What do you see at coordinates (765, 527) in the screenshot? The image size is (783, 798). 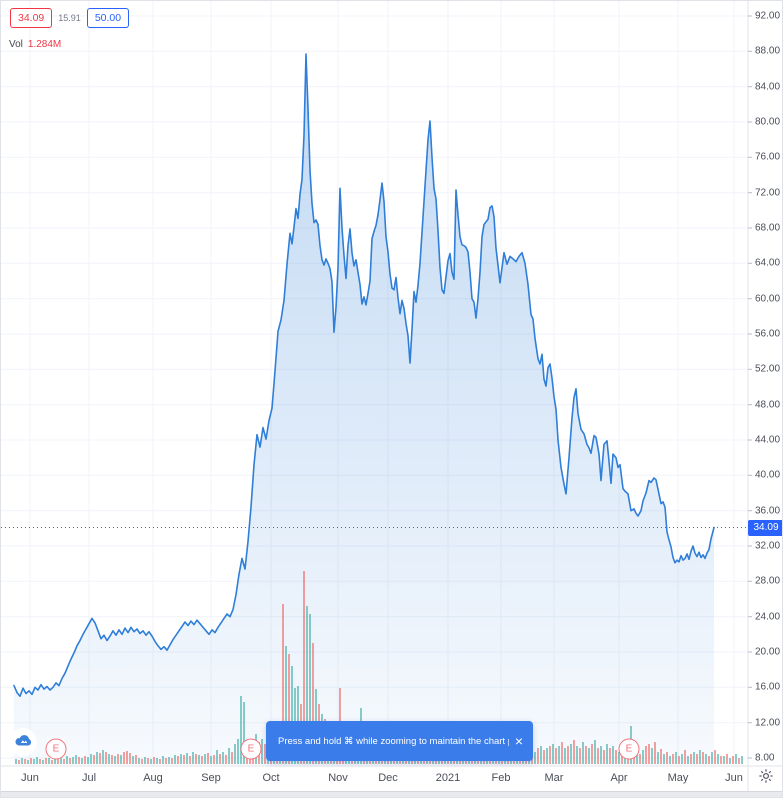 I see `current-price-badge: 34.09` at bounding box center [765, 527].